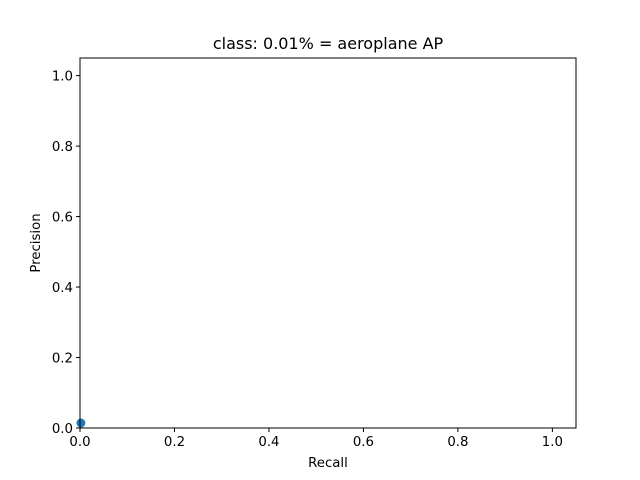 This screenshot has height=480, width=640. I want to click on x-tick-label: 0.0, so click(79, 442).